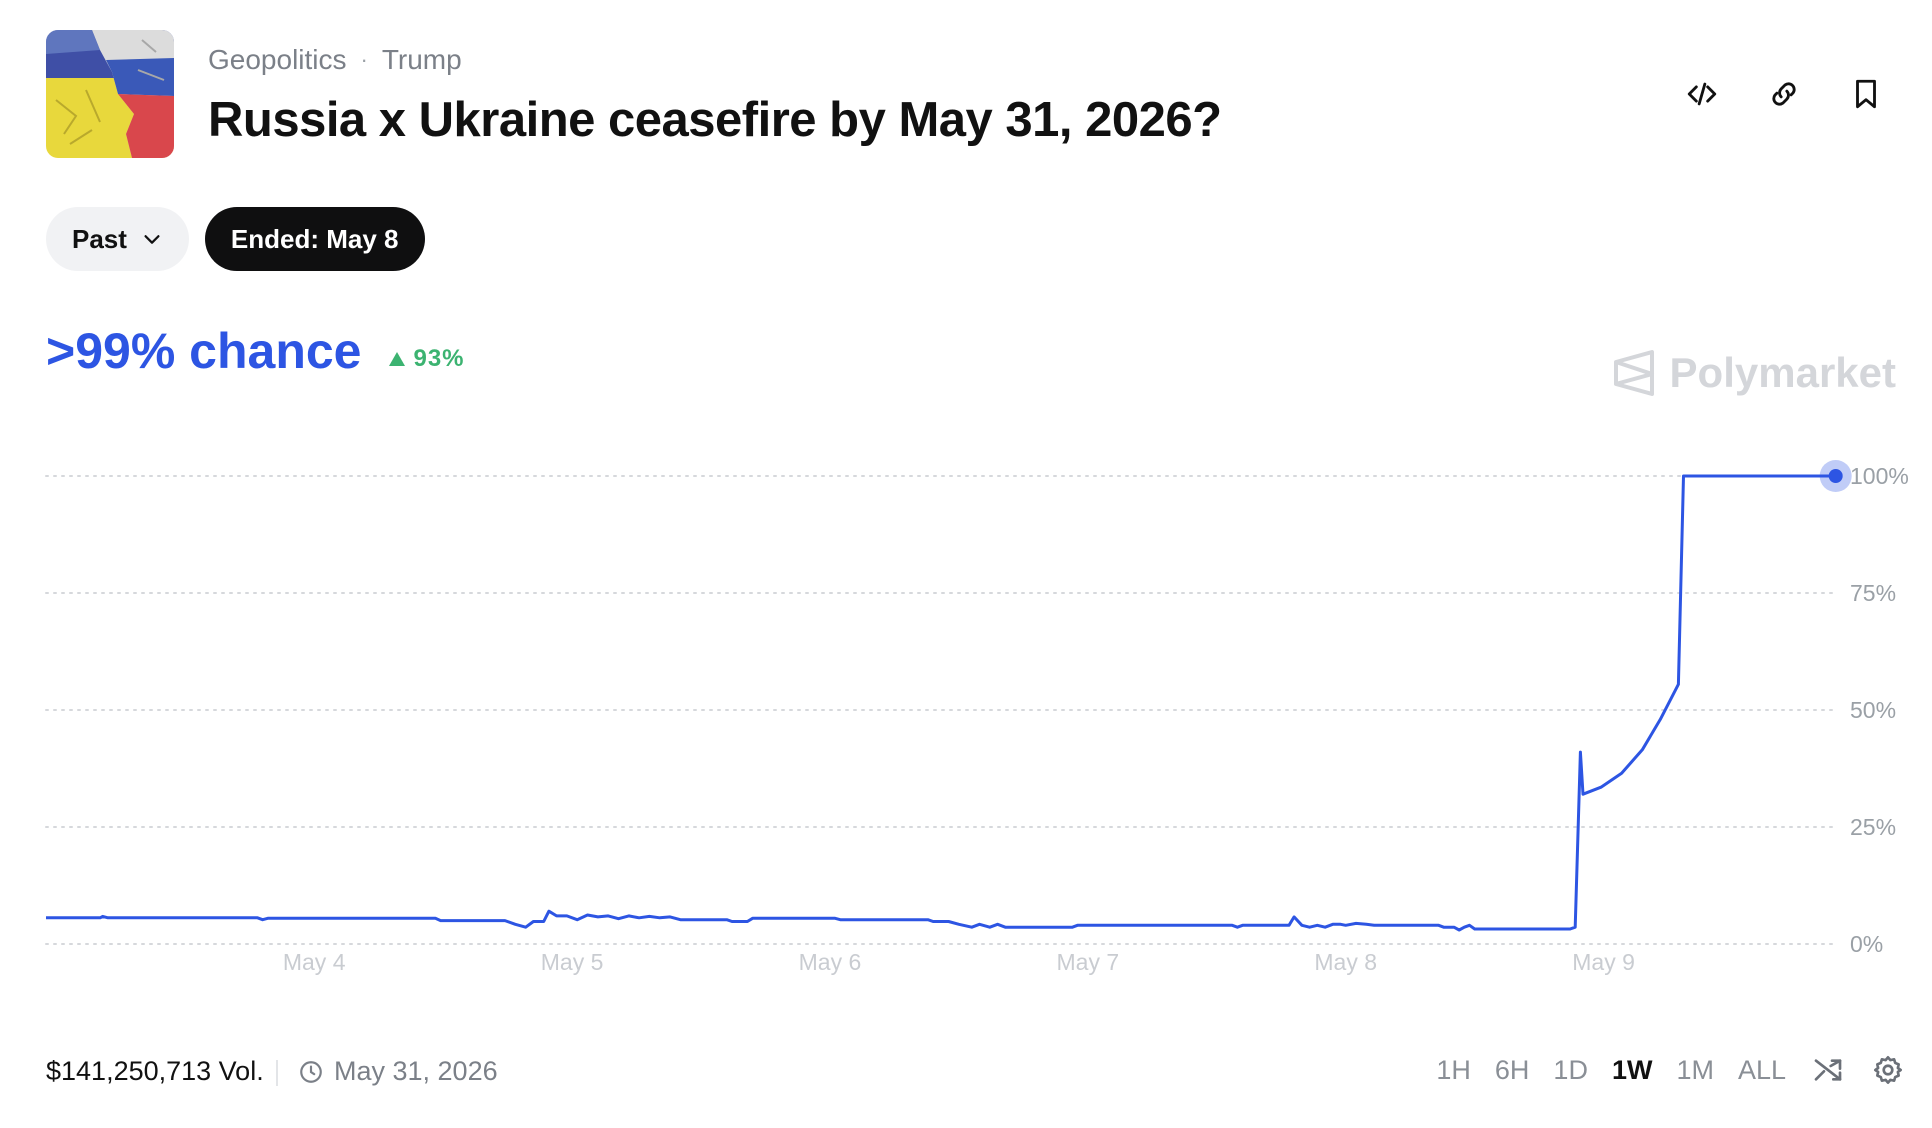  What do you see at coordinates (277, 1073) in the screenshot?
I see `footer-divider` at bounding box center [277, 1073].